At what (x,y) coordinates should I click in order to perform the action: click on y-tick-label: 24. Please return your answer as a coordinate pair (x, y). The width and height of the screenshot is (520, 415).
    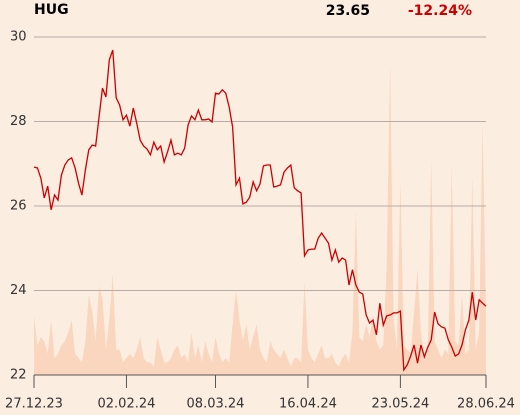
    Looking at the image, I should click on (18, 290).